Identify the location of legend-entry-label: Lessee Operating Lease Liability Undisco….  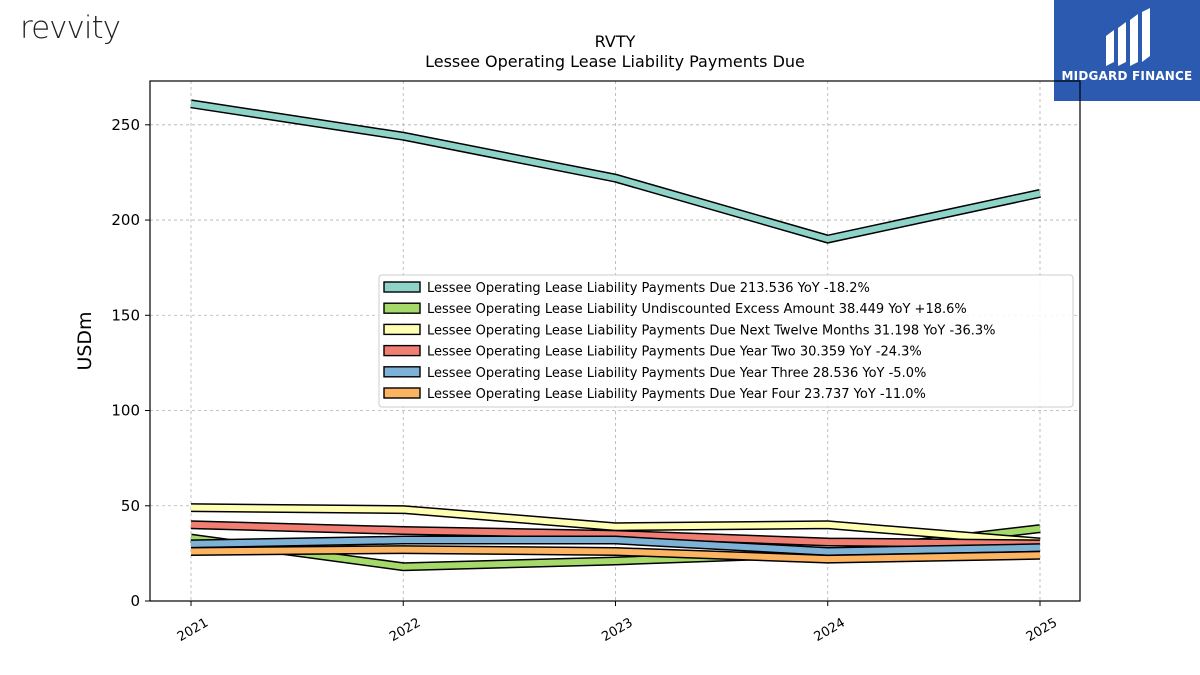
(697, 309).